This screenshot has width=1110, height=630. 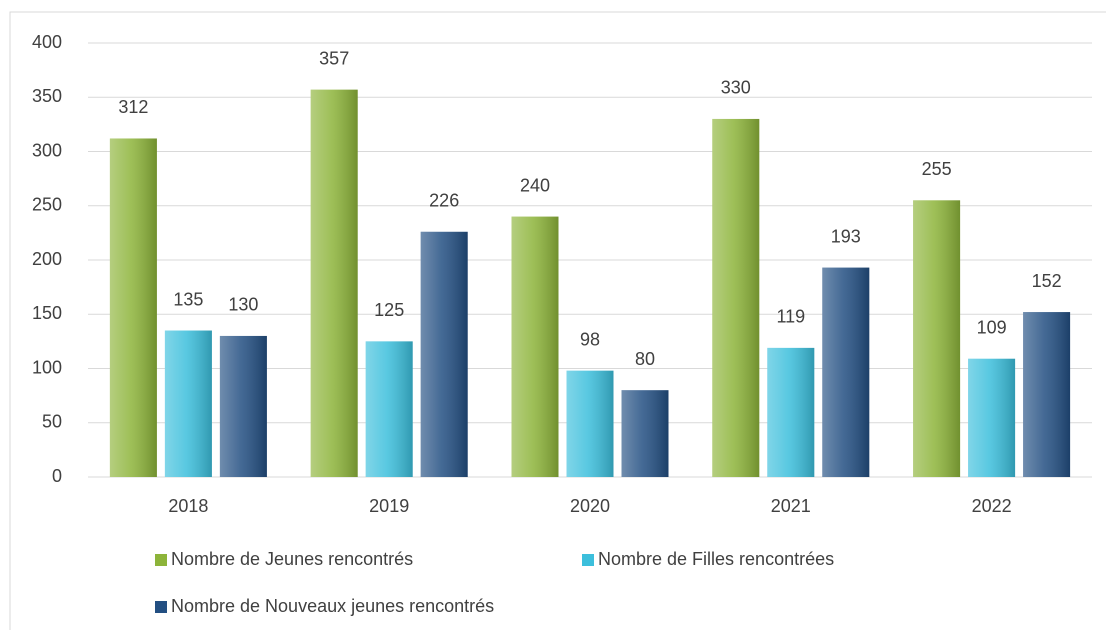 What do you see at coordinates (1047, 281) in the screenshot?
I see `data-label: 152` at bounding box center [1047, 281].